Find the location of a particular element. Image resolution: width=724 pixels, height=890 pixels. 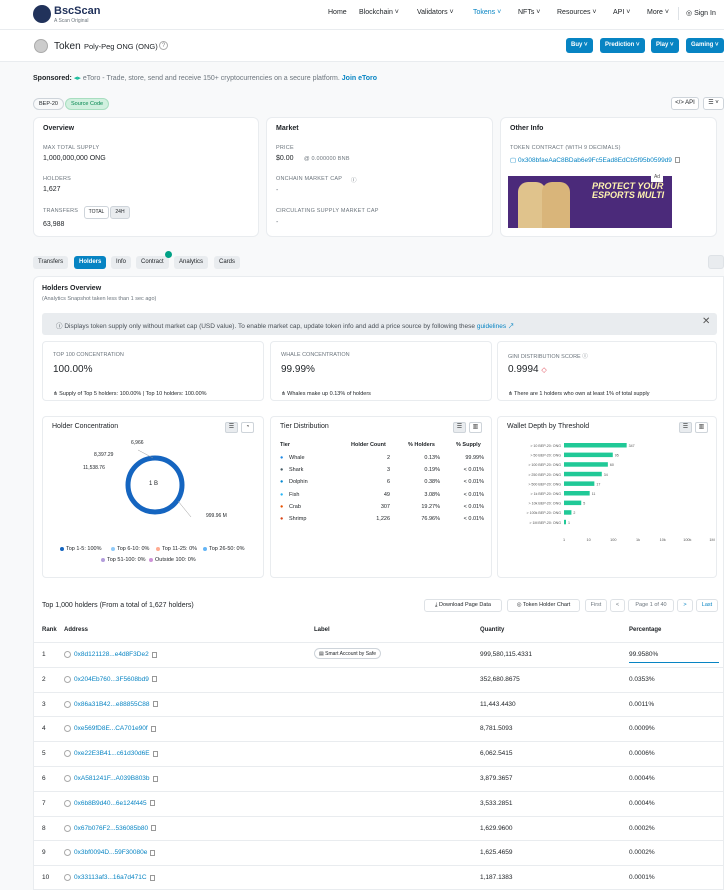

last-page-button: Last is located at coordinates (707, 605).